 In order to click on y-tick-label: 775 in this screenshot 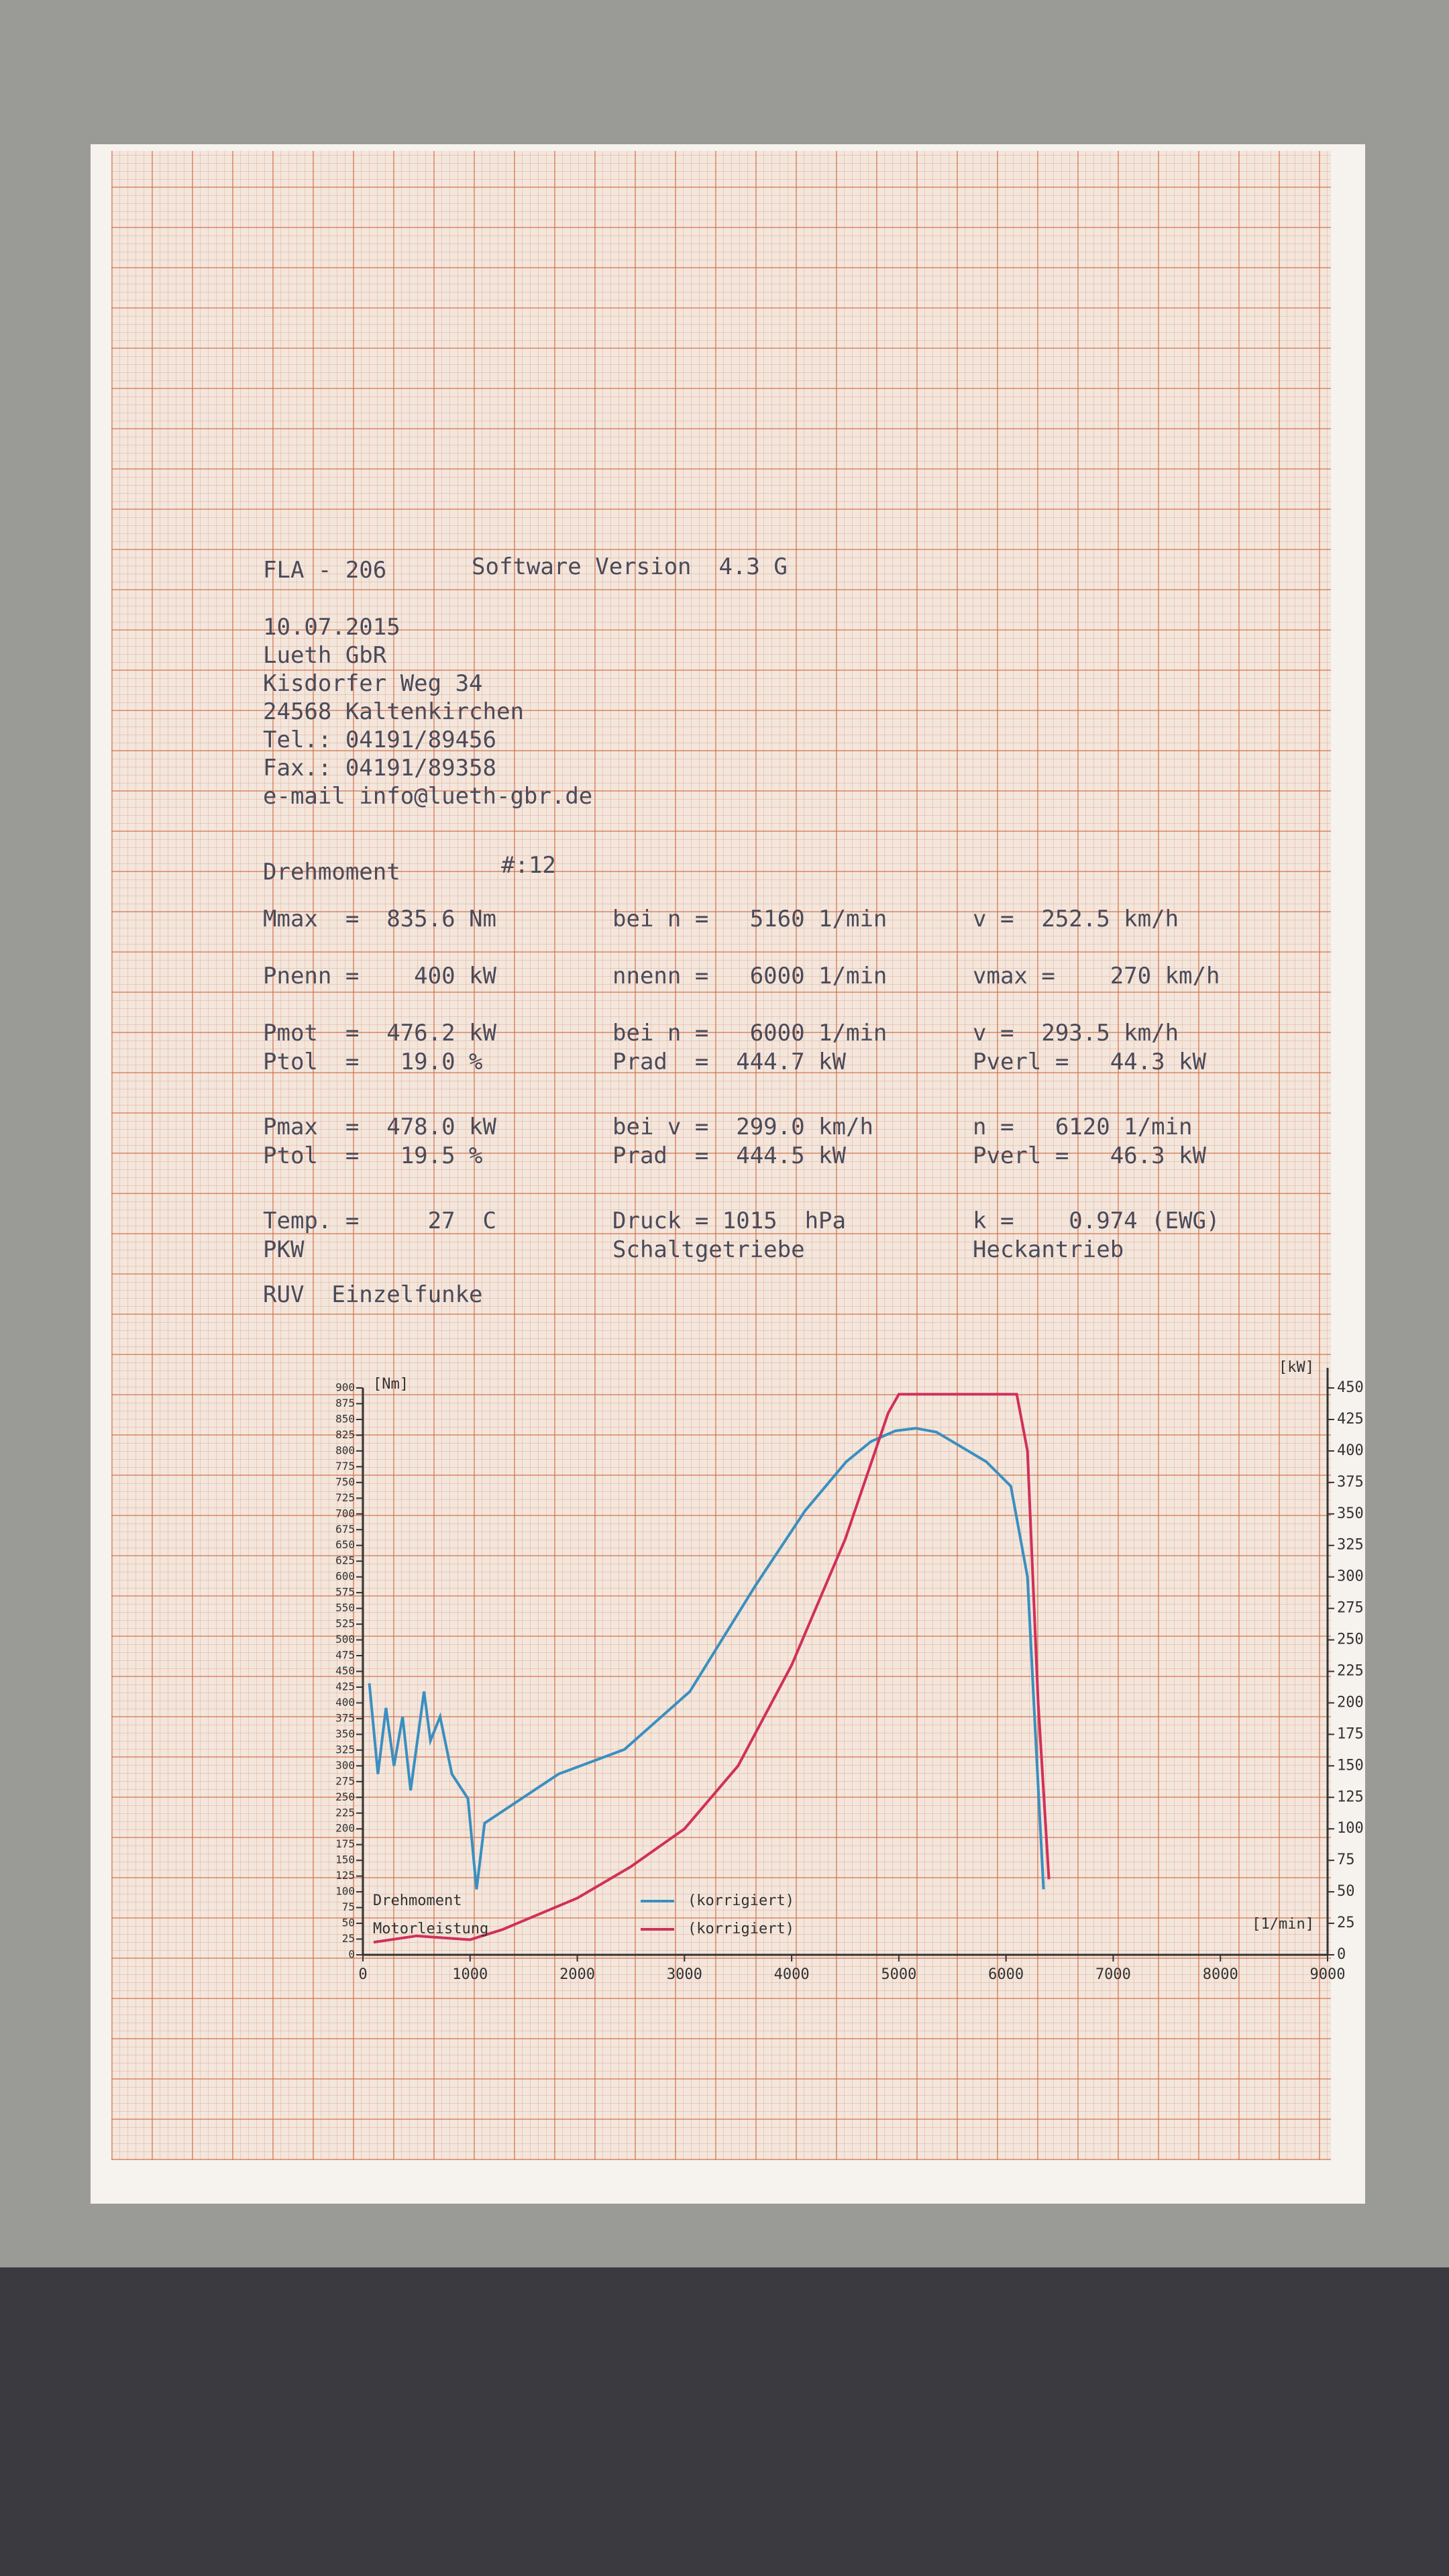, I will do `click(345, 1466)`.